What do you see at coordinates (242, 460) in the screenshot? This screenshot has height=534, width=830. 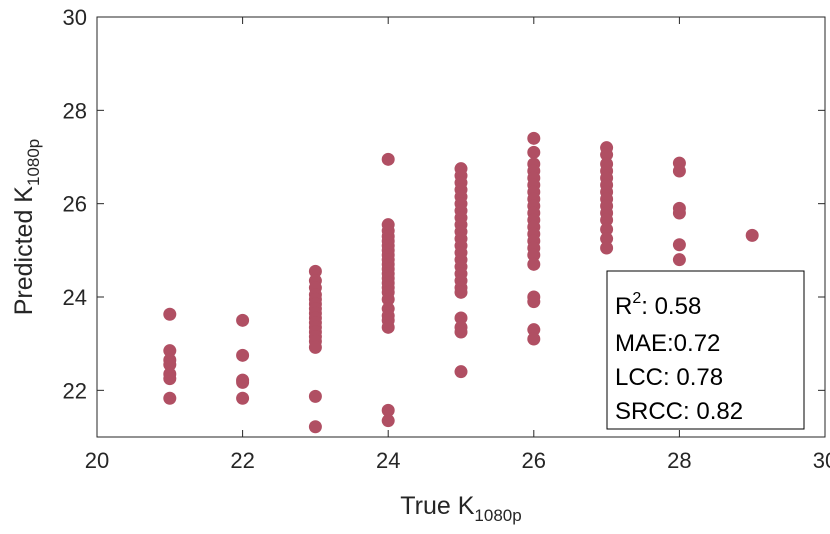 I see `x-tick-label: 22` at bounding box center [242, 460].